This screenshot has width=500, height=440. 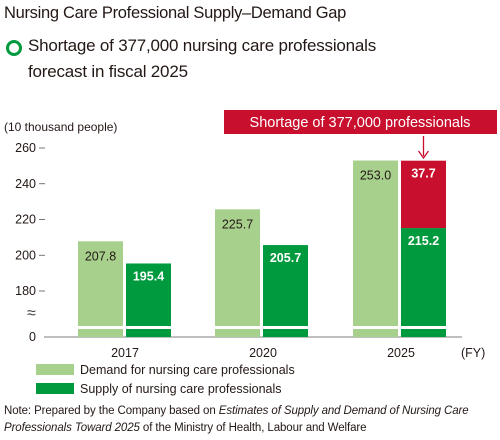 I want to click on subtitle-line-2: forecast in fiscal 2025, so click(x=108, y=71).